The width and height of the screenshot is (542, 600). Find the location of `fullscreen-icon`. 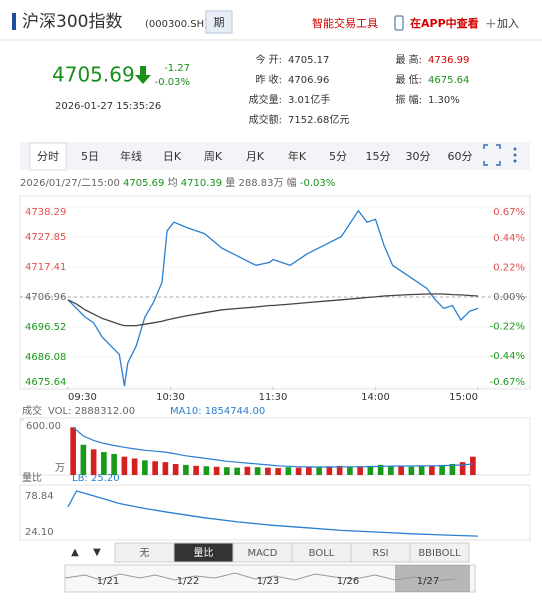

fullscreen-icon is located at coordinates (492, 155).